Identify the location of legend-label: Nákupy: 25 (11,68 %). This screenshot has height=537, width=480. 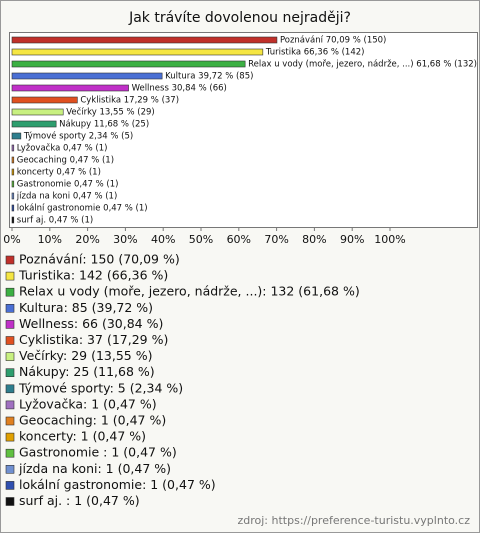
(87, 371).